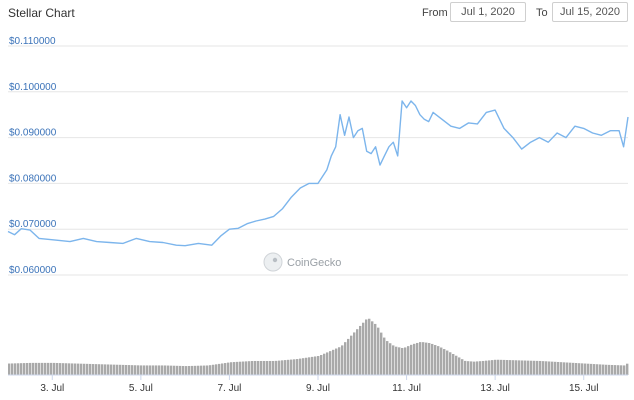 This screenshot has width=634, height=400. What do you see at coordinates (590, 12) in the screenshot?
I see `to-date-input` at bounding box center [590, 12].